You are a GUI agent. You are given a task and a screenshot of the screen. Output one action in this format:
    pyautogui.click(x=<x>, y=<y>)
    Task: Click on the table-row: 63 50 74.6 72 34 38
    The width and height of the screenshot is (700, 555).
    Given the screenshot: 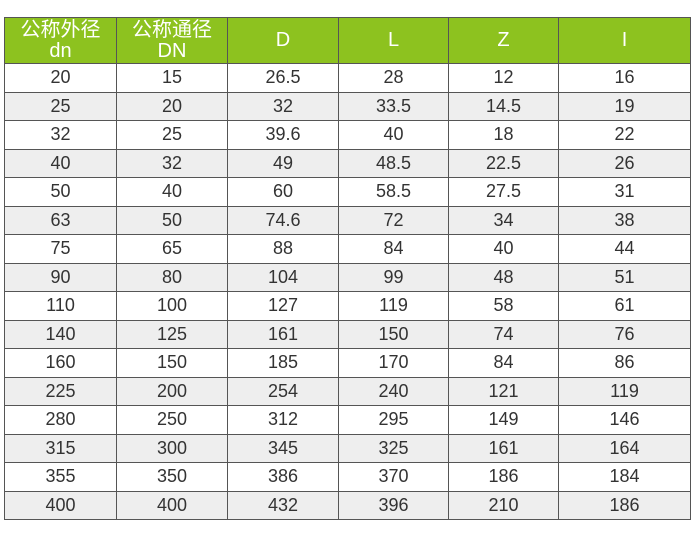 What is the action you would take?
    pyautogui.click(x=347, y=220)
    